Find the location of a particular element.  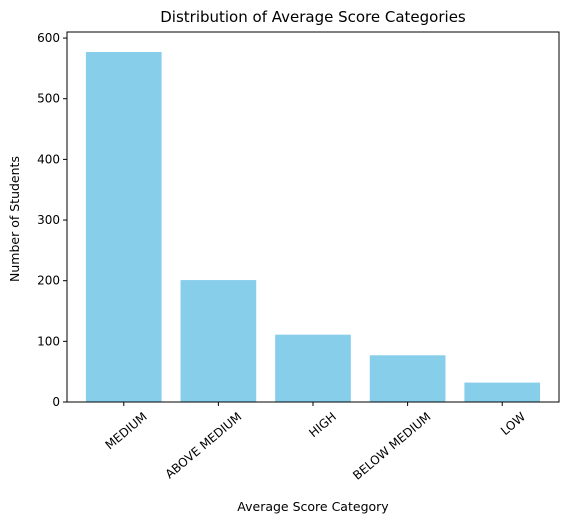

y-tick-label: 500 is located at coordinates (48, 99).